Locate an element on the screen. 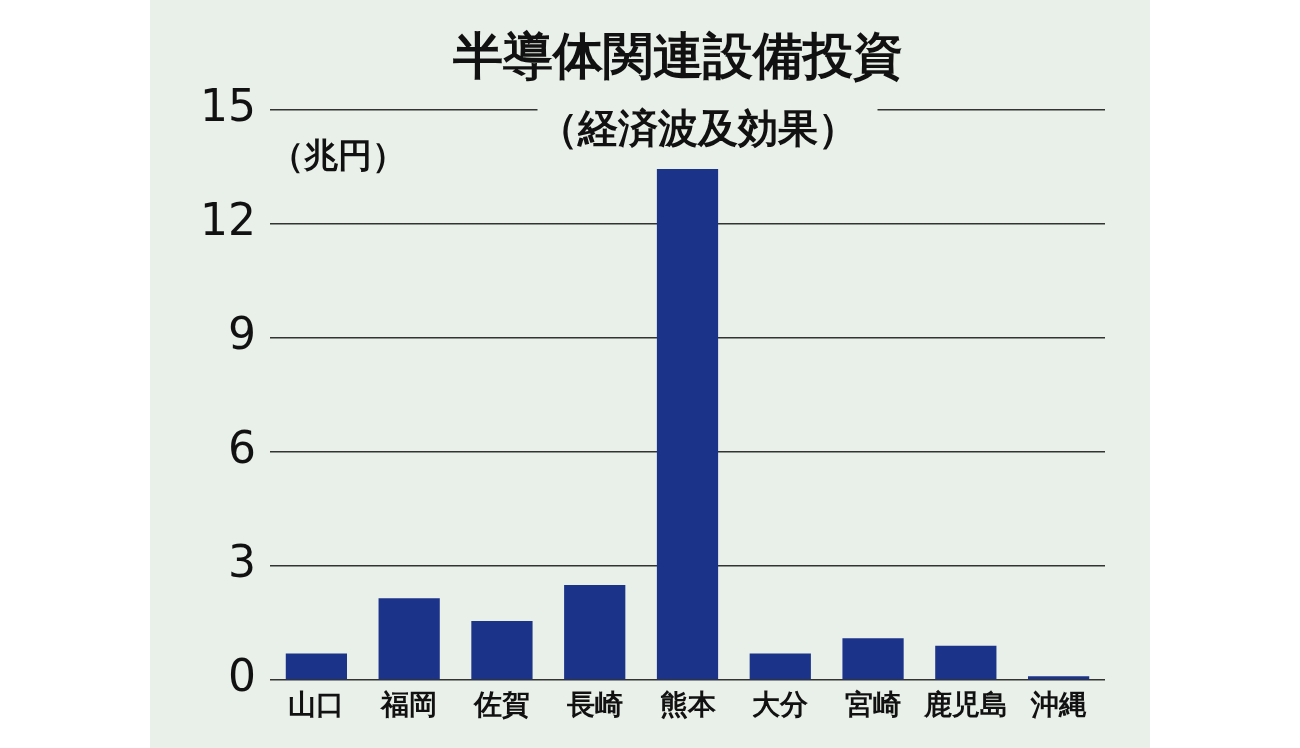 The image size is (1300, 748). y-tick-label: 0 is located at coordinates (242, 676).